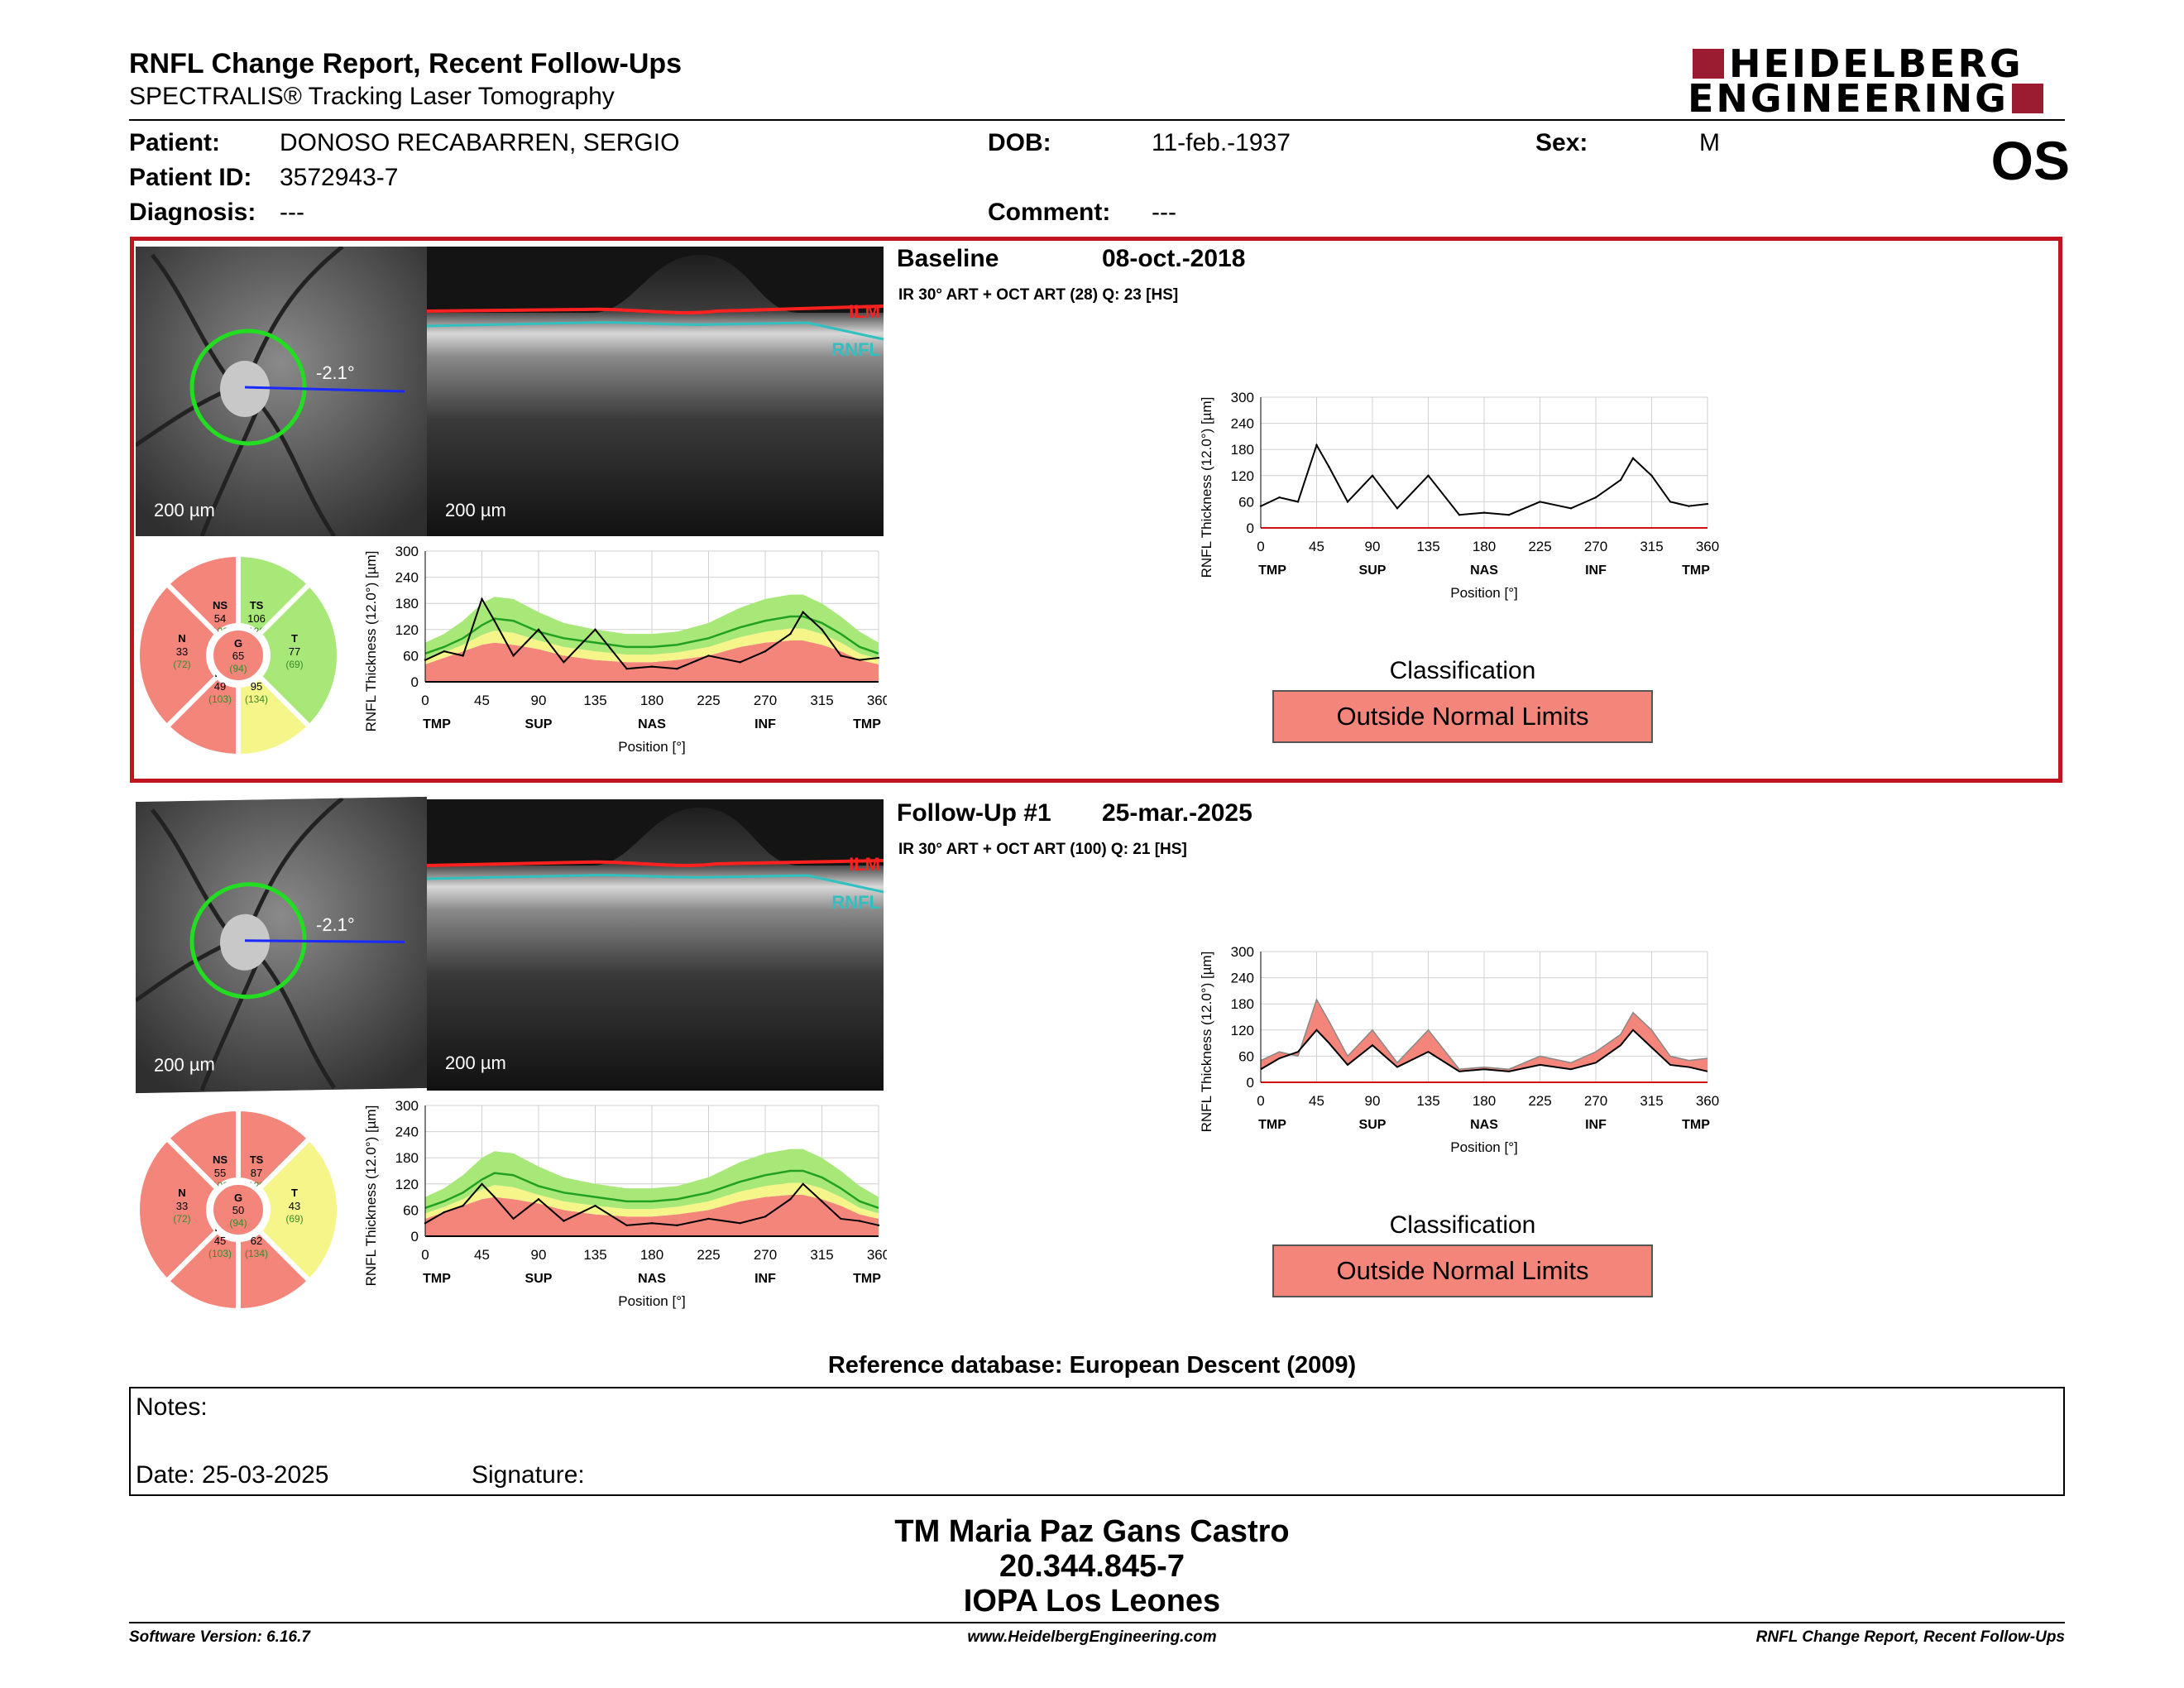 The width and height of the screenshot is (2184, 1688). What do you see at coordinates (1097, 120) in the screenshot?
I see `header-divider` at bounding box center [1097, 120].